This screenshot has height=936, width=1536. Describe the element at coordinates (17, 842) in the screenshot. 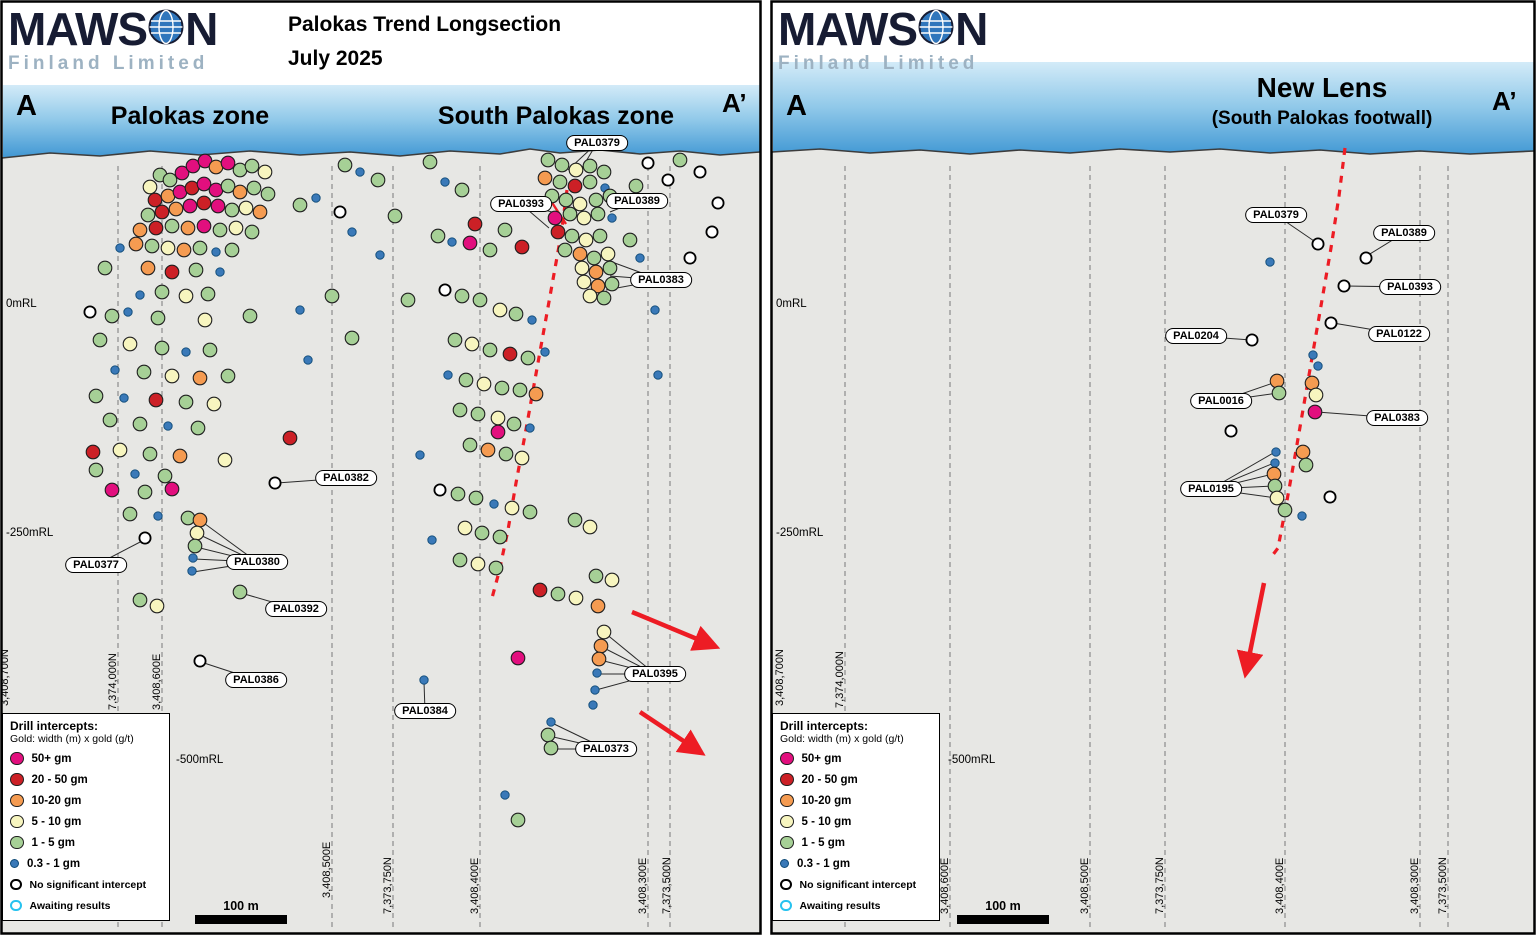

I see `legend-dot-g1` at that location.